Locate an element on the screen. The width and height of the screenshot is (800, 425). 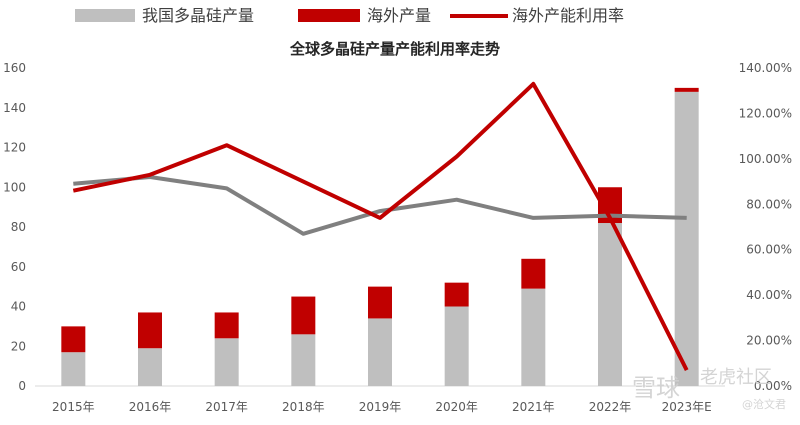
right-tick-label: 80.00% is located at coordinates (769, 204).